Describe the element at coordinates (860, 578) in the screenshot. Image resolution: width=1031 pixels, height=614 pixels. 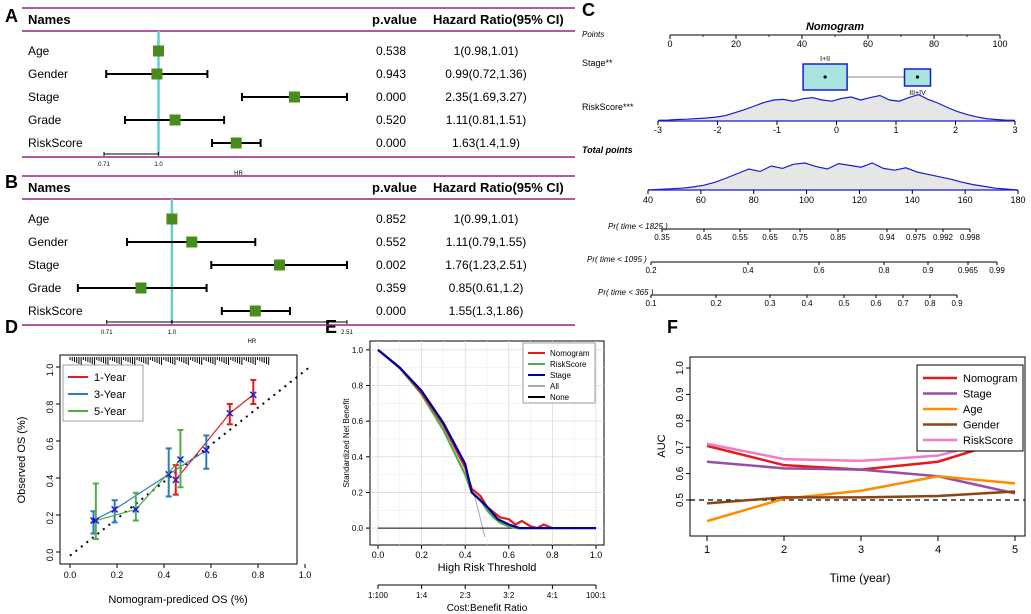
I see `auc-xlabel: Time (year)` at that location.